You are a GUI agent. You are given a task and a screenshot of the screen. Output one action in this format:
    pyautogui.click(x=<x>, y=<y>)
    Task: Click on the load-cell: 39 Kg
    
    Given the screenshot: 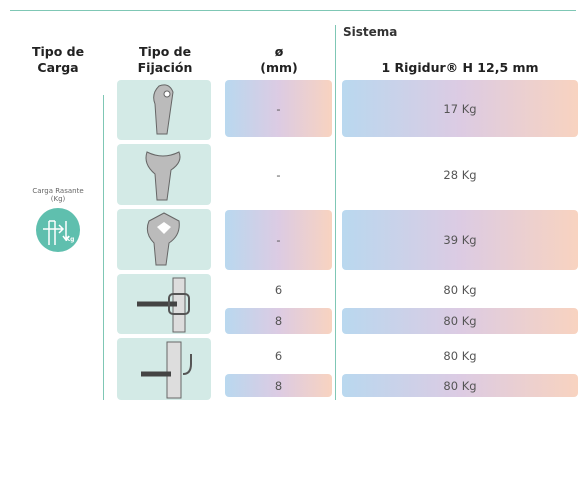 What is the action you would take?
    pyautogui.click(x=460, y=240)
    